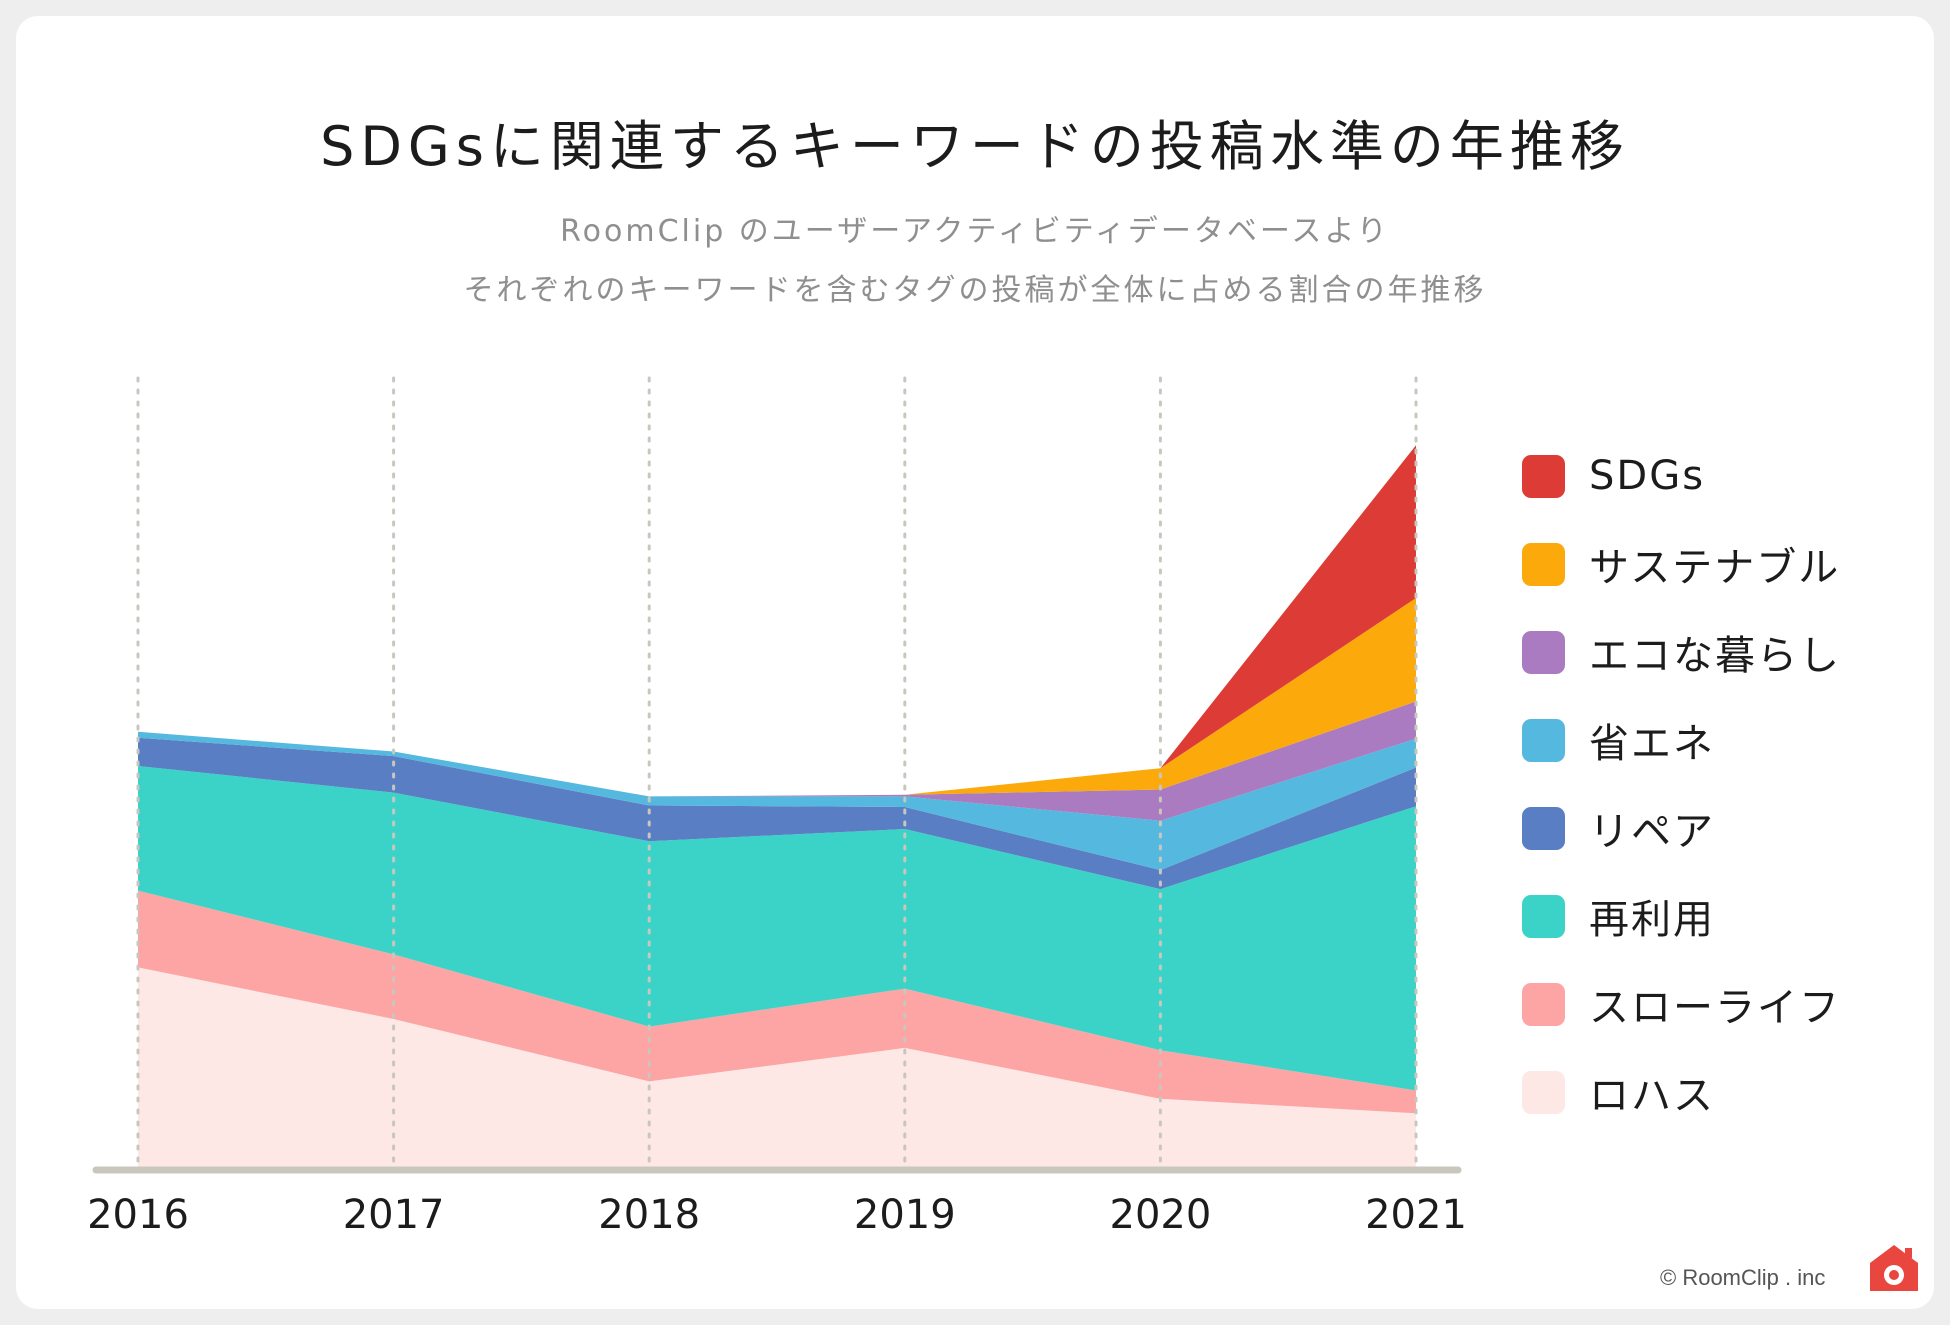  Describe the element at coordinates (1652, 744) in the screenshot. I see `legend-label: 省エネ` at that location.